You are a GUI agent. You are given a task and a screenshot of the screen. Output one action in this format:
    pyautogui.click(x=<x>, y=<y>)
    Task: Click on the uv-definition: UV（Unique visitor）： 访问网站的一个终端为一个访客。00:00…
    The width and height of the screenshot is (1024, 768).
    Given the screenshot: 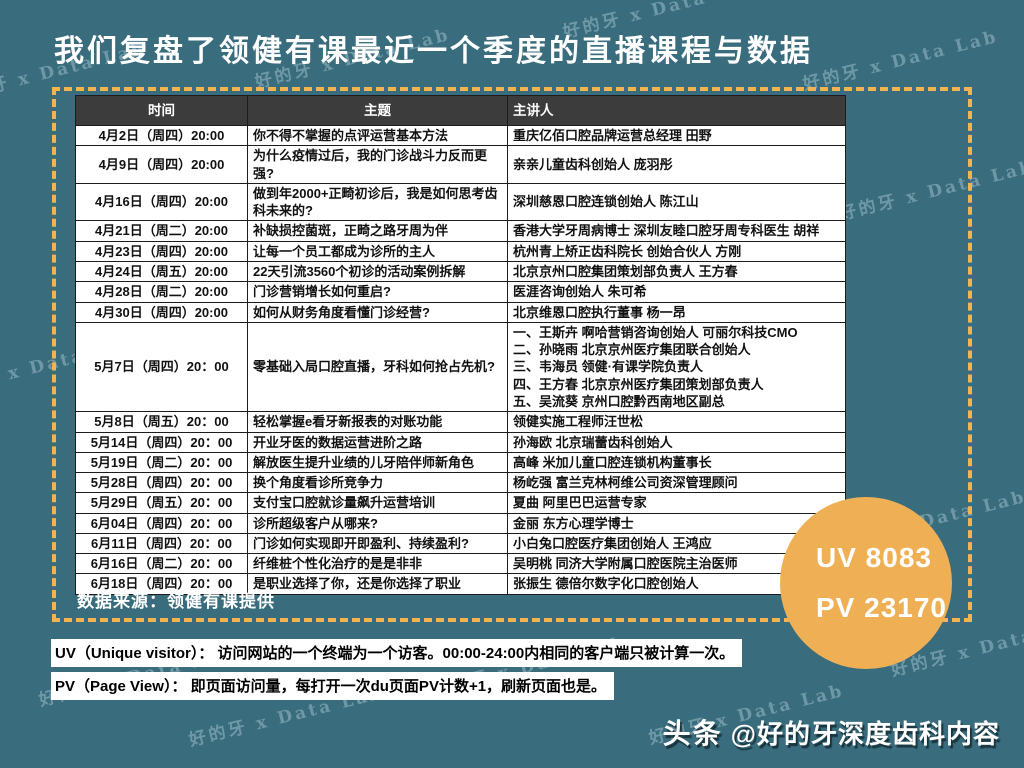 What is the action you would take?
    pyautogui.click(x=397, y=653)
    